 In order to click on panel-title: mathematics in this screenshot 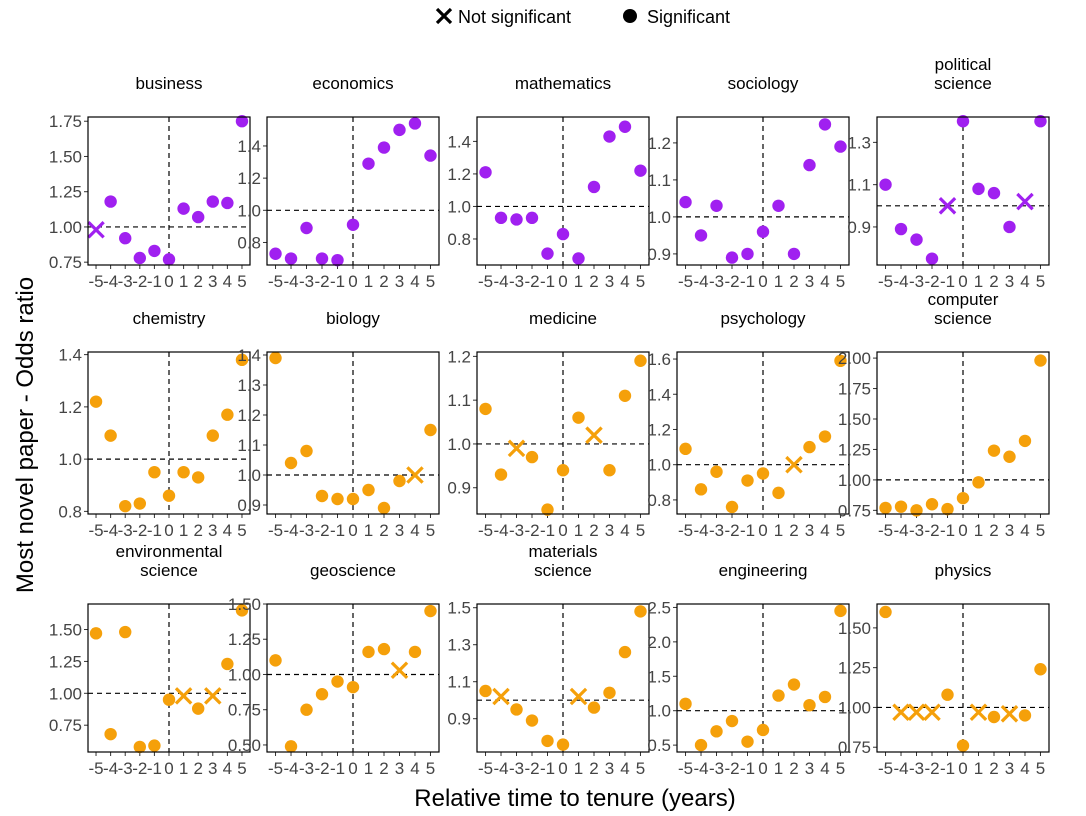, I will do `click(563, 83)`.